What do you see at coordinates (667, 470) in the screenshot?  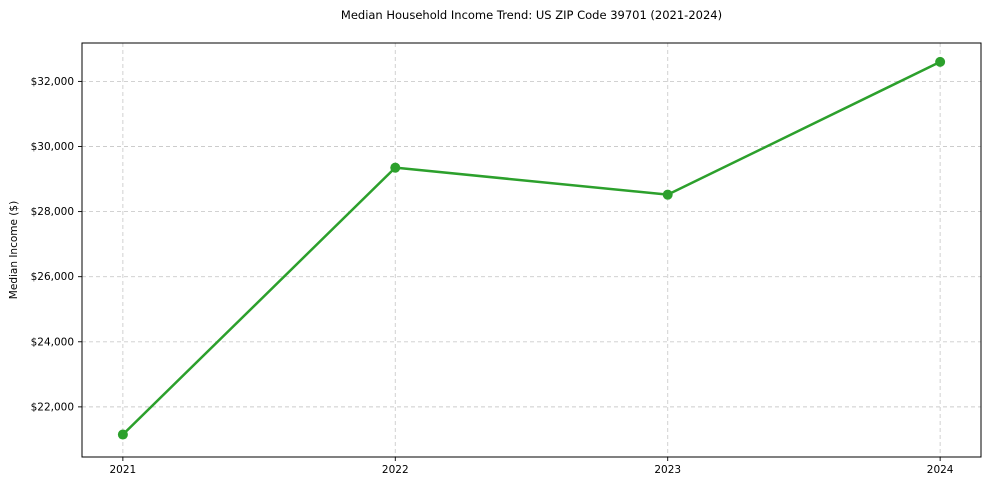 I see `x-tick-label: 2023` at bounding box center [667, 470].